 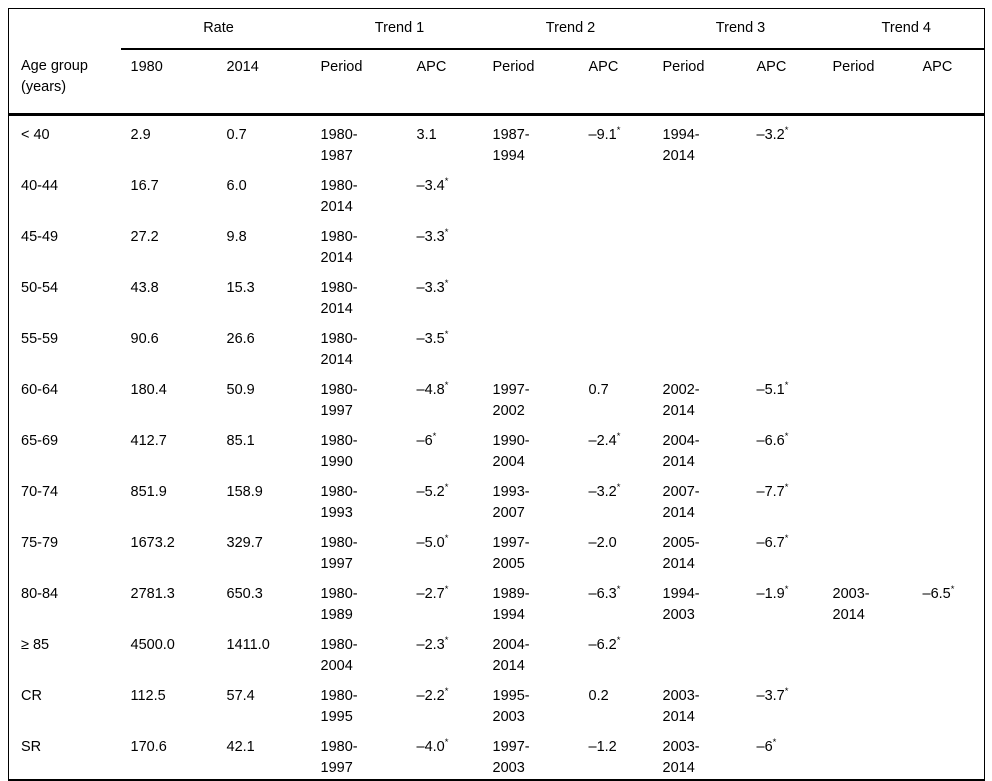 What do you see at coordinates (40, 594) in the screenshot?
I see `age-group-cell: 80-84` at bounding box center [40, 594].